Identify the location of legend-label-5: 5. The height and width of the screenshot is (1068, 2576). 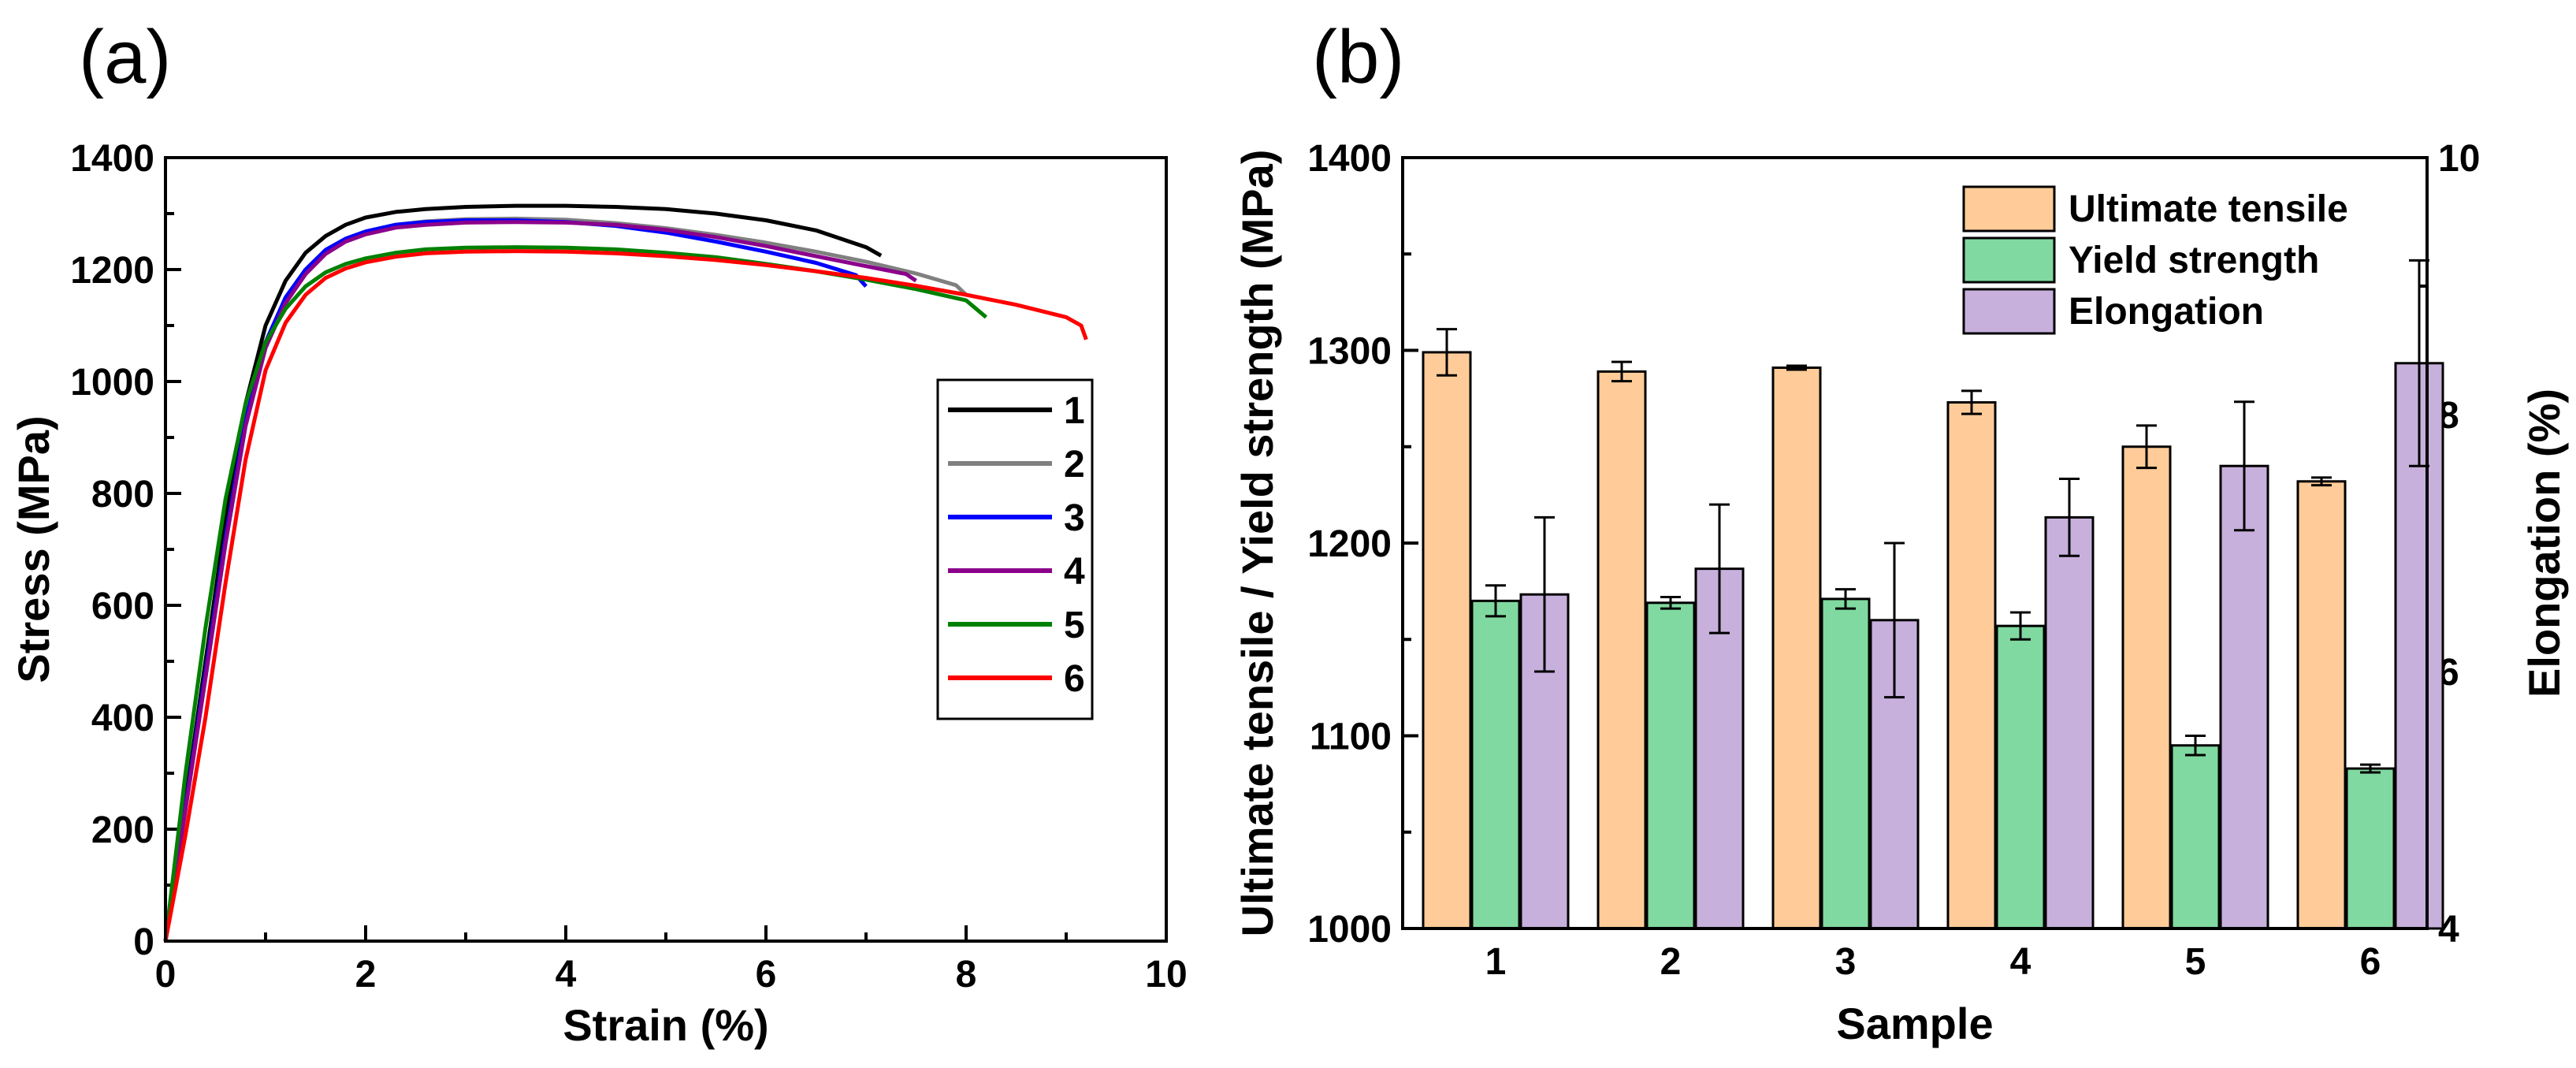
(1074, 625).